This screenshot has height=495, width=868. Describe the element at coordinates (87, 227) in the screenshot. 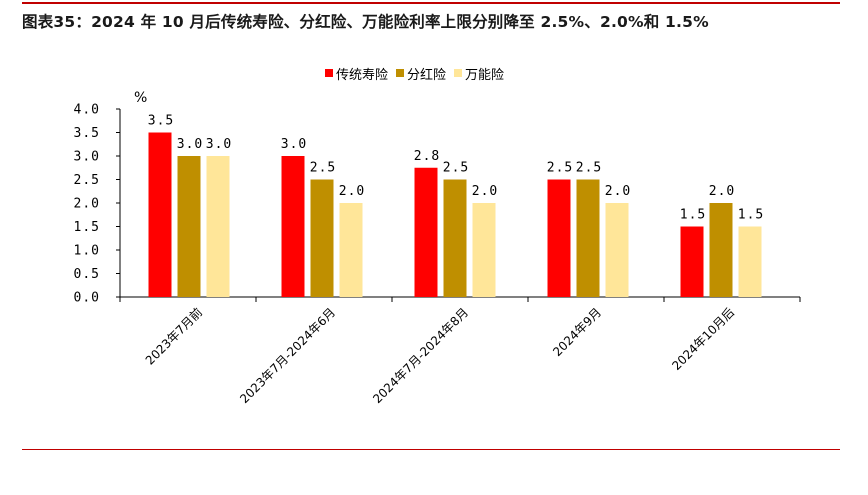

I see `y-tick-label: 1.5` at that location.